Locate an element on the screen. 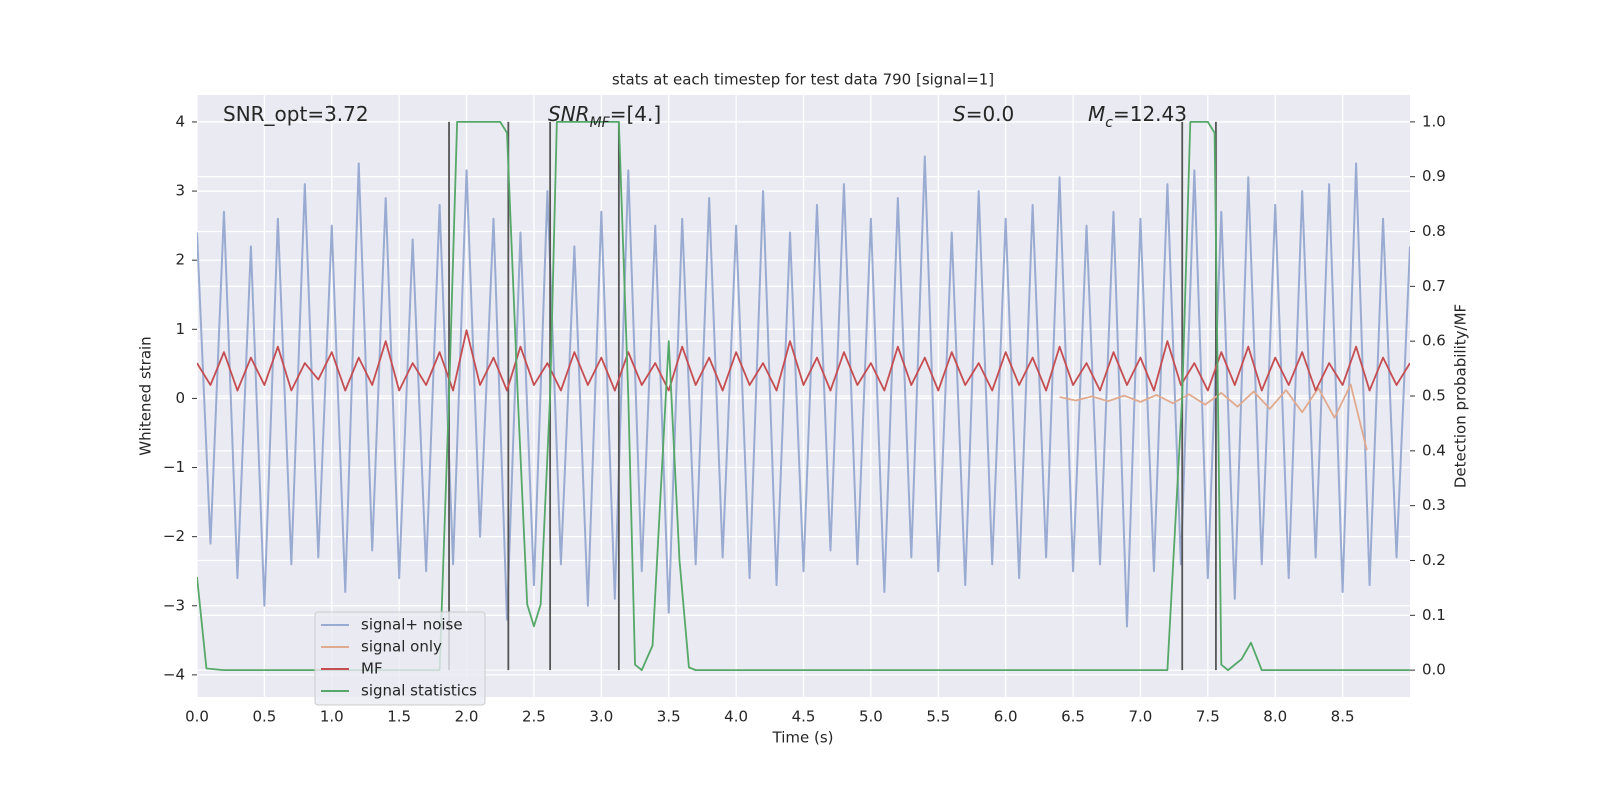 The width and height of the screenshot is (1600, 800). annotation: S=0.0 is located at coordinates (983, 114).